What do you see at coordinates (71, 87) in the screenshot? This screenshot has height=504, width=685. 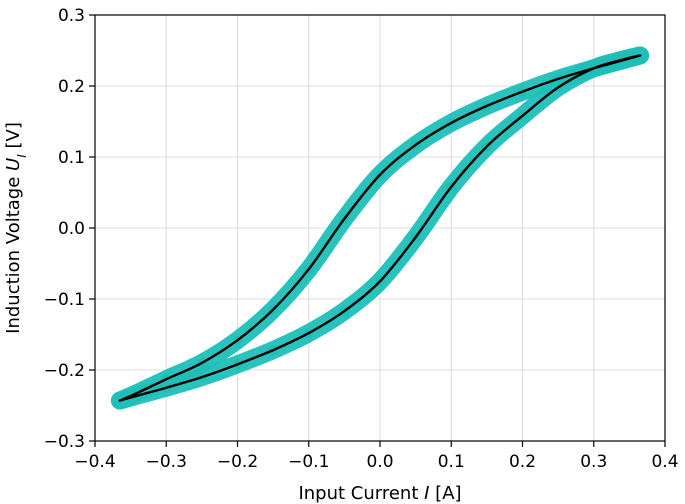 I see `y-tick-label: 0.2` at bounding box center [71, 87].